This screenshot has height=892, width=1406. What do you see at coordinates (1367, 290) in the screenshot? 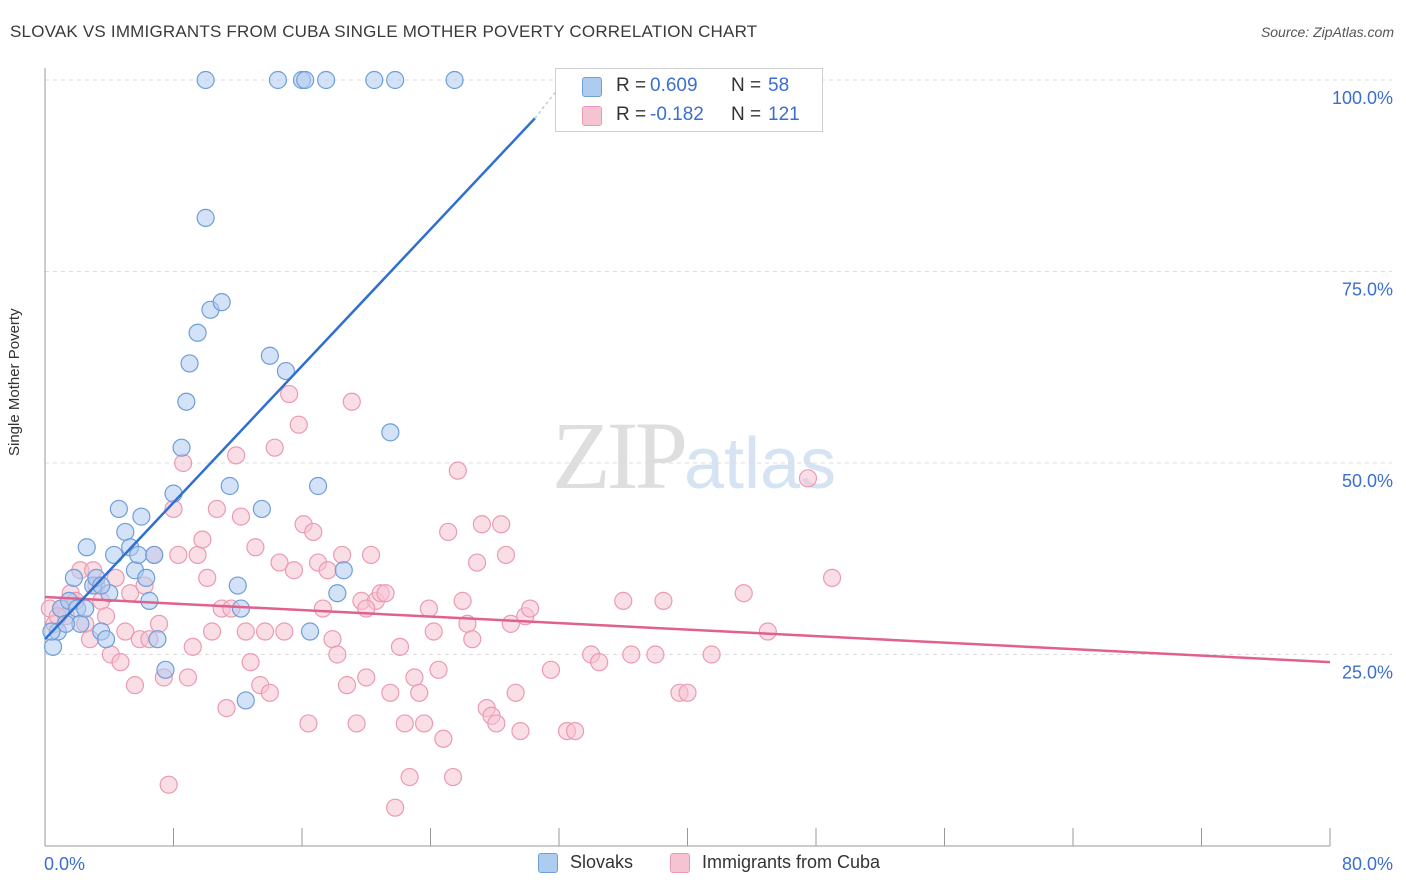
I see `y-tick-label: 75.0%` at bounding box center [1367, 290].